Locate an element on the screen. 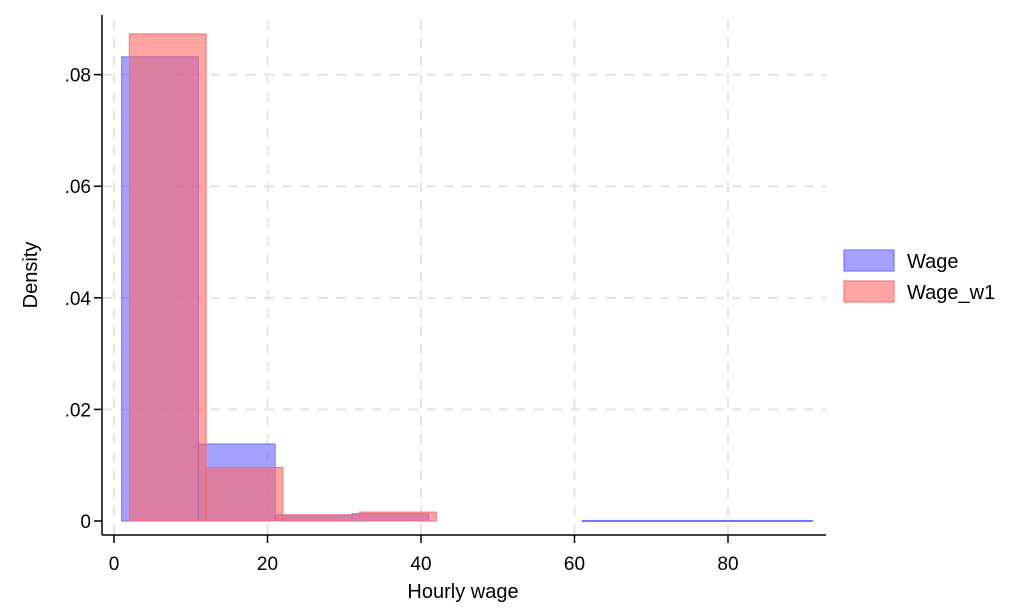  legend: Wage Wage_w1 is located at coordinates (919, 276).